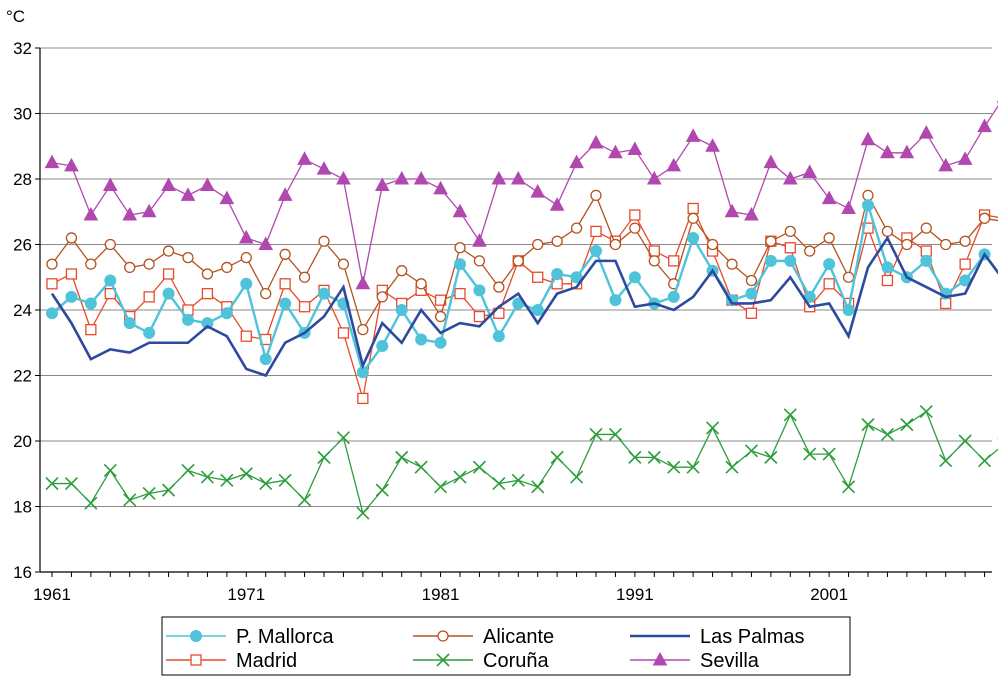 This screenshot has width=998, height=676. I want to click on legend-item-coru-a: Coruña, so click(481, 661).